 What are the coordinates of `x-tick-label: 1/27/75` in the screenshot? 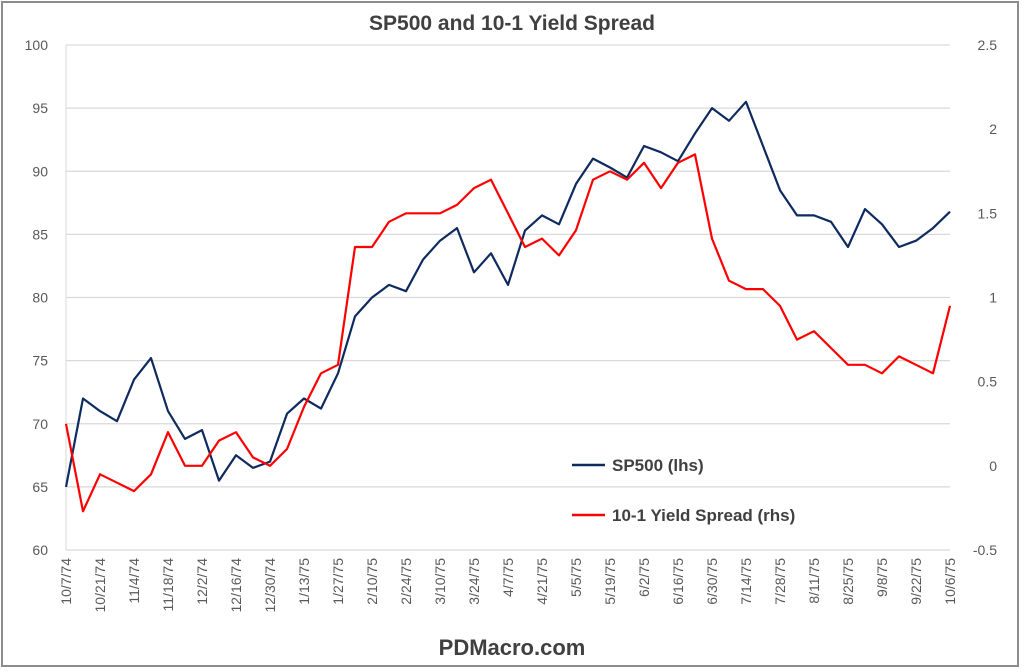 It's located at (338, 581).